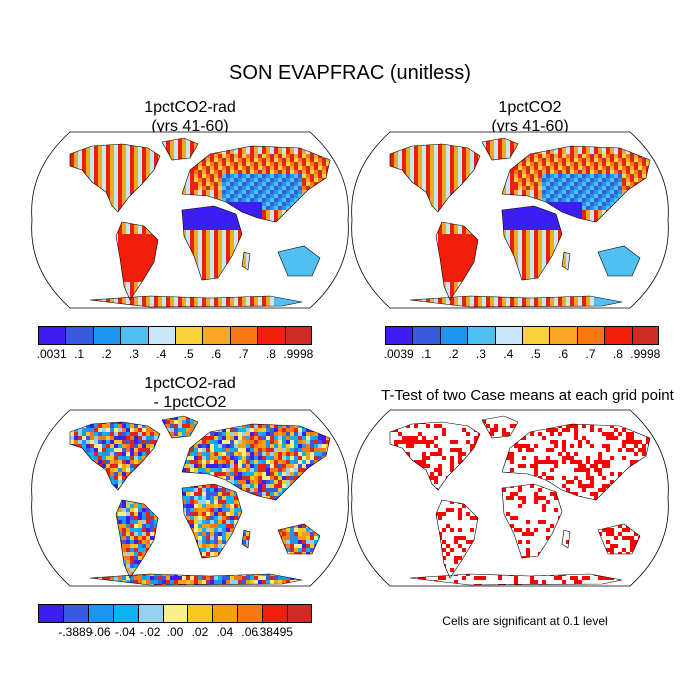 The image size is (700, 700). What do you see at coordinates (522, 355) in the screenshot?
I see `colorbar-2-labels: .0039 .1 .2 .3 .4 .5 .6 .7 .8 .9998` at bounding box center [522, 355].